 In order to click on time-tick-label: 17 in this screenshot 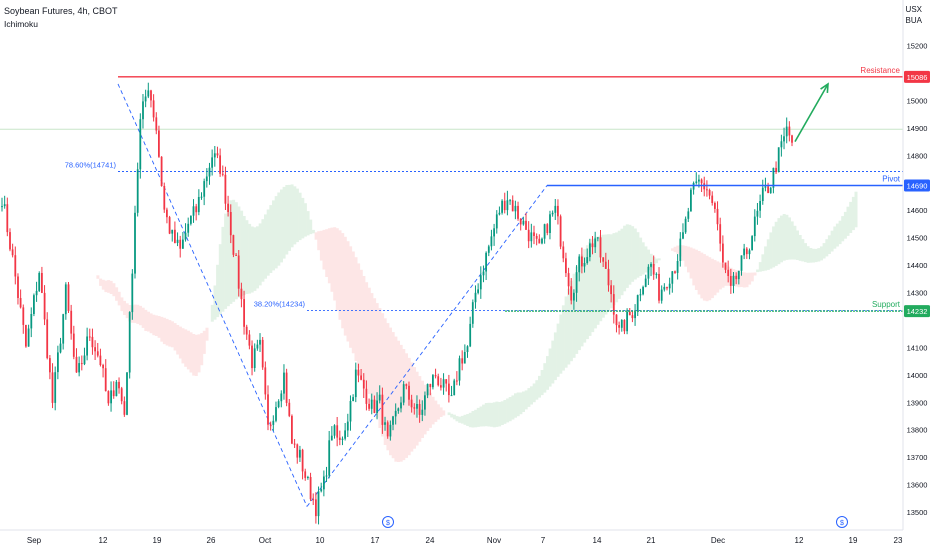, I will do `click(375, 540)`.